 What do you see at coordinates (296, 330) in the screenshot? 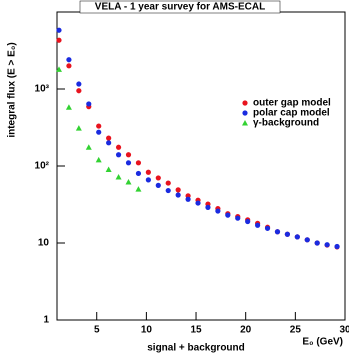
I see `x-tick-label: 25` at bounding box center [296, 330].